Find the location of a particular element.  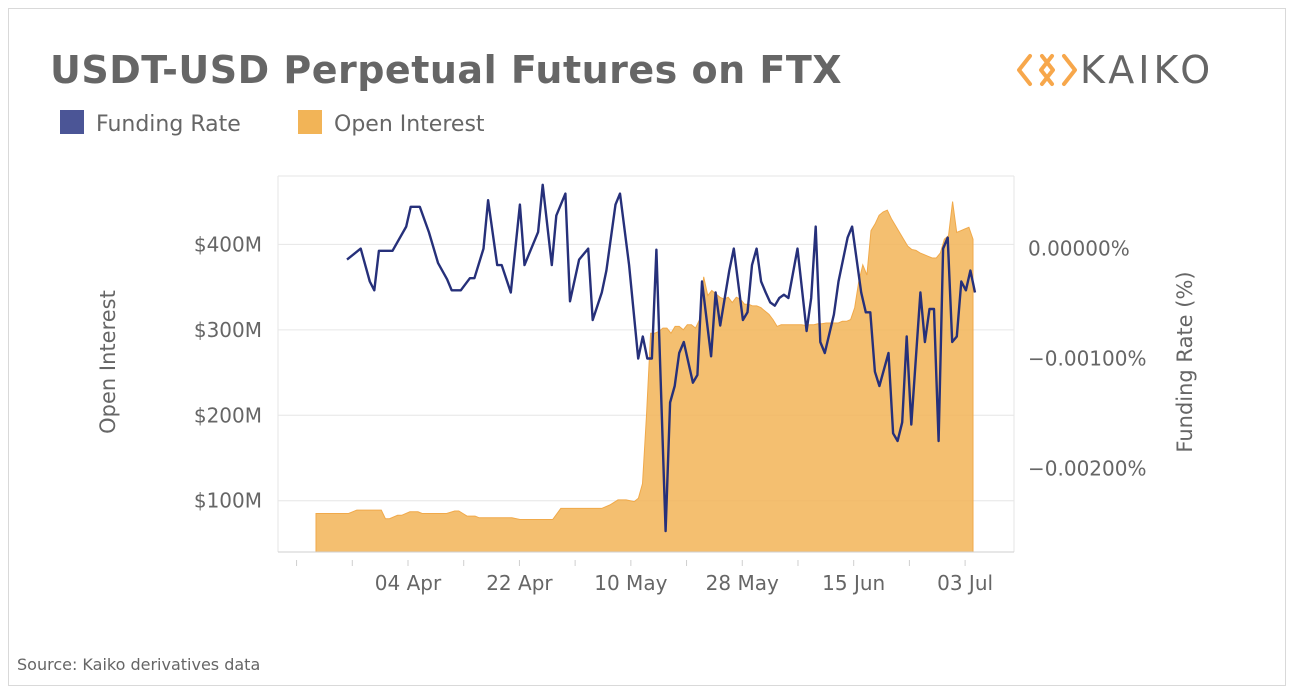

right-axis-title: Funding Rate (%) is located at coordinates (1185, 361).